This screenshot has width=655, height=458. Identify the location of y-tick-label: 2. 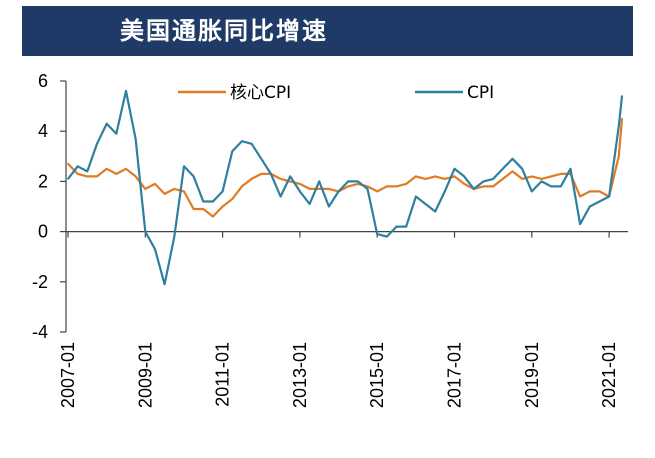
(43, 181).